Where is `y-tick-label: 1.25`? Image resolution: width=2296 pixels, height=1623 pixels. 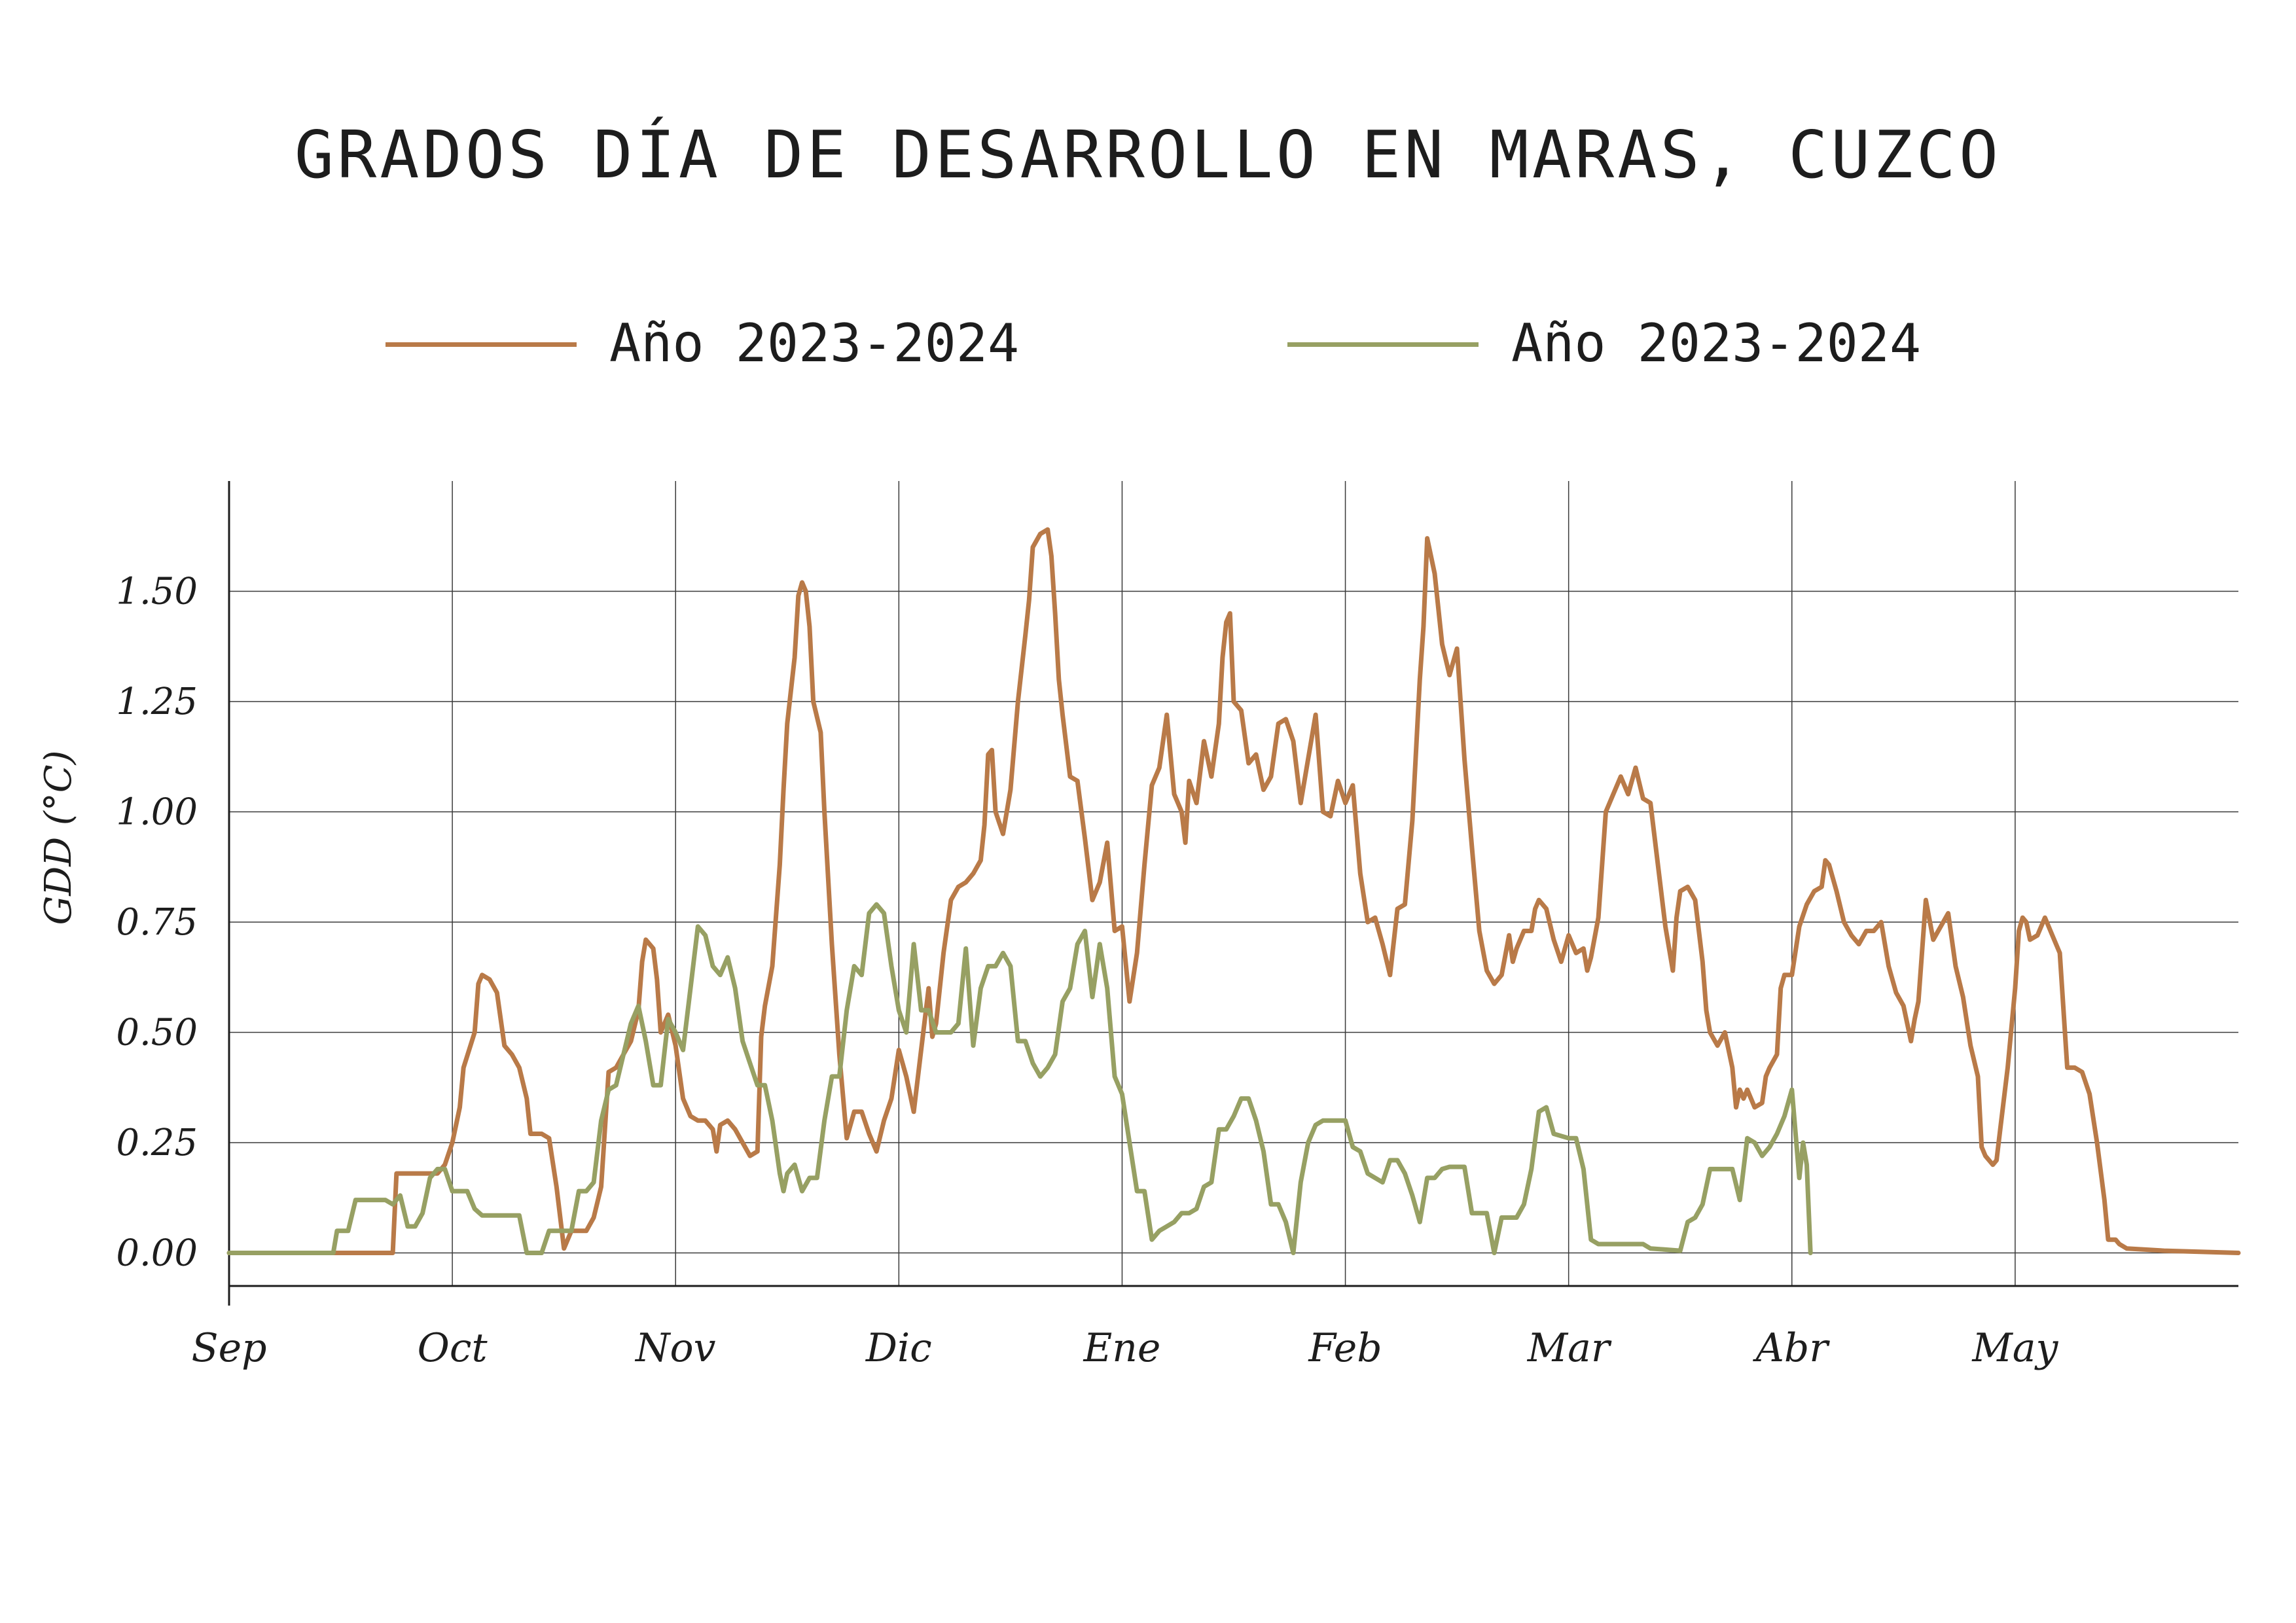 y-tick-label: 1.25 is located at coordinates (157, 702).